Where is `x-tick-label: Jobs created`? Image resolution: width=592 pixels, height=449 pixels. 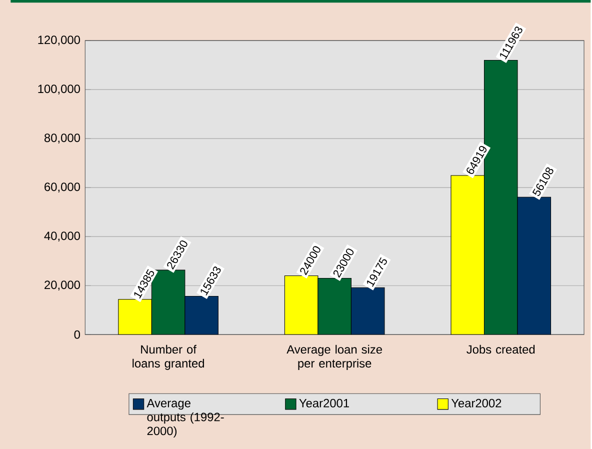 x-tick-label: Jobs created is located at coordinates (500, 349).